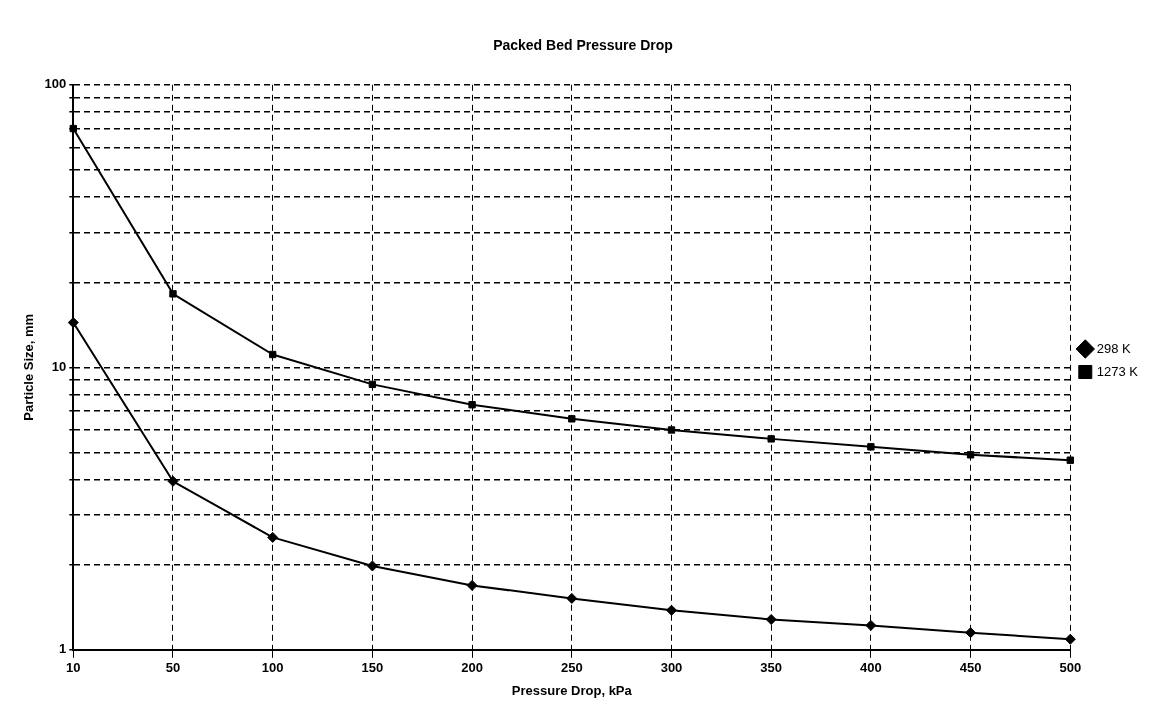  What do you see at coordinates (1117, 371) in the screenshot?
I see `legend-label: 1273 K` at bounding box center [1117, 371].